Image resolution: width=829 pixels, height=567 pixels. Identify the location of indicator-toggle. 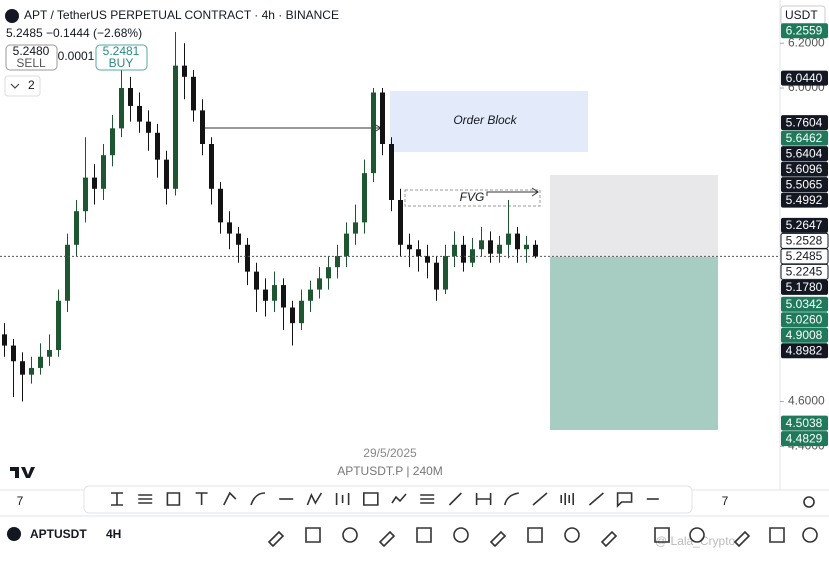
(22, 86).